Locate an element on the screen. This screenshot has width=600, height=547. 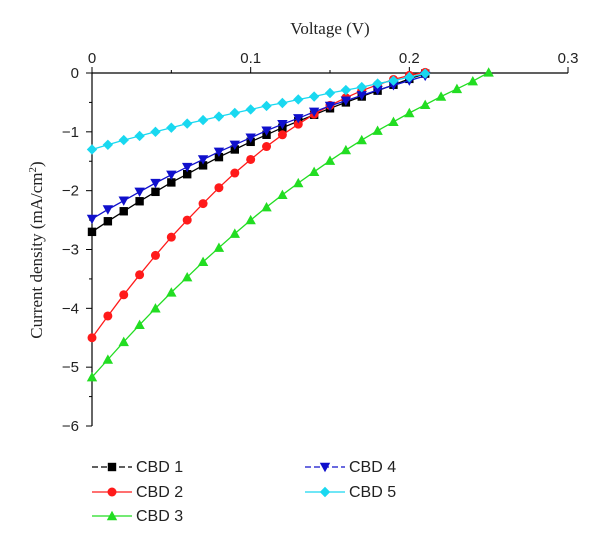
legend-entry-5: CBD 5 is located at coordinates (350, 492).